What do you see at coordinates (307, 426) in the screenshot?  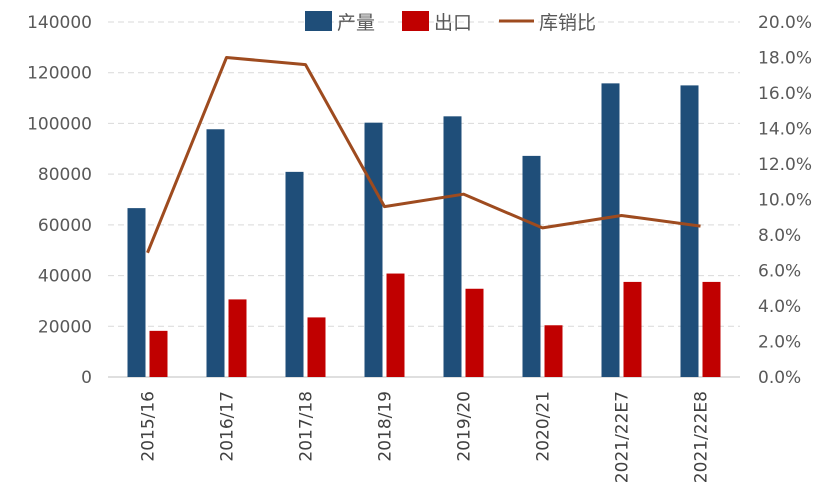 I see `x-tick-label: 2017/18` at bounding box center [307, 426].